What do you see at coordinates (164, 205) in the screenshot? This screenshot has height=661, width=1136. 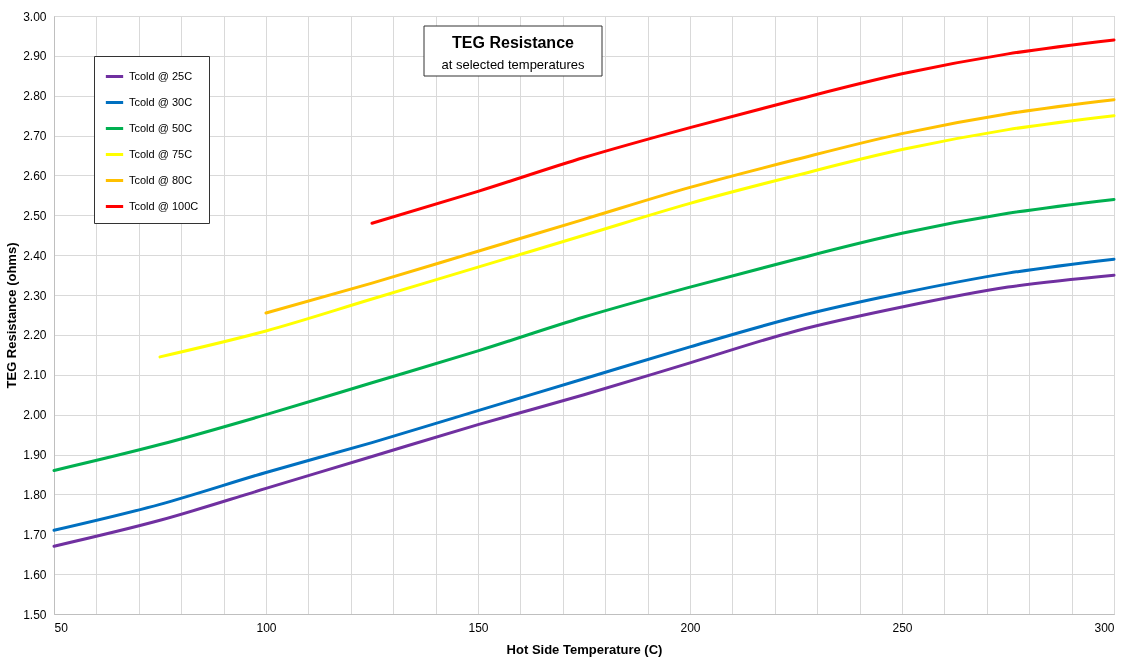 I see `legend-label: Tcold @ 100C` at bounding box center [164, 205].